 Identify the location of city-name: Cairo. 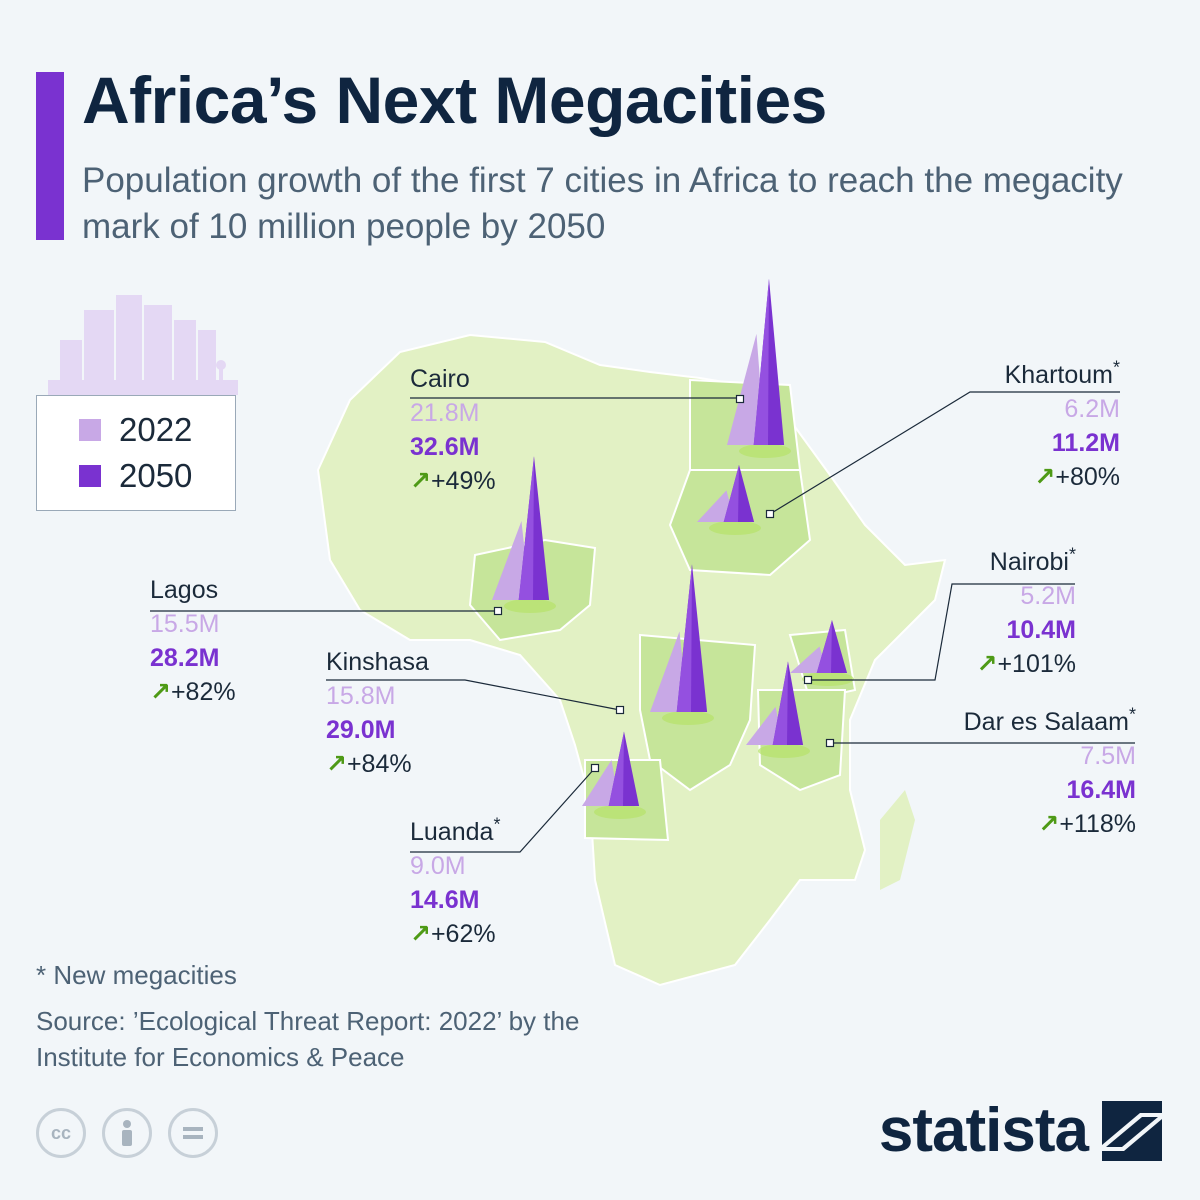
(440, 379).